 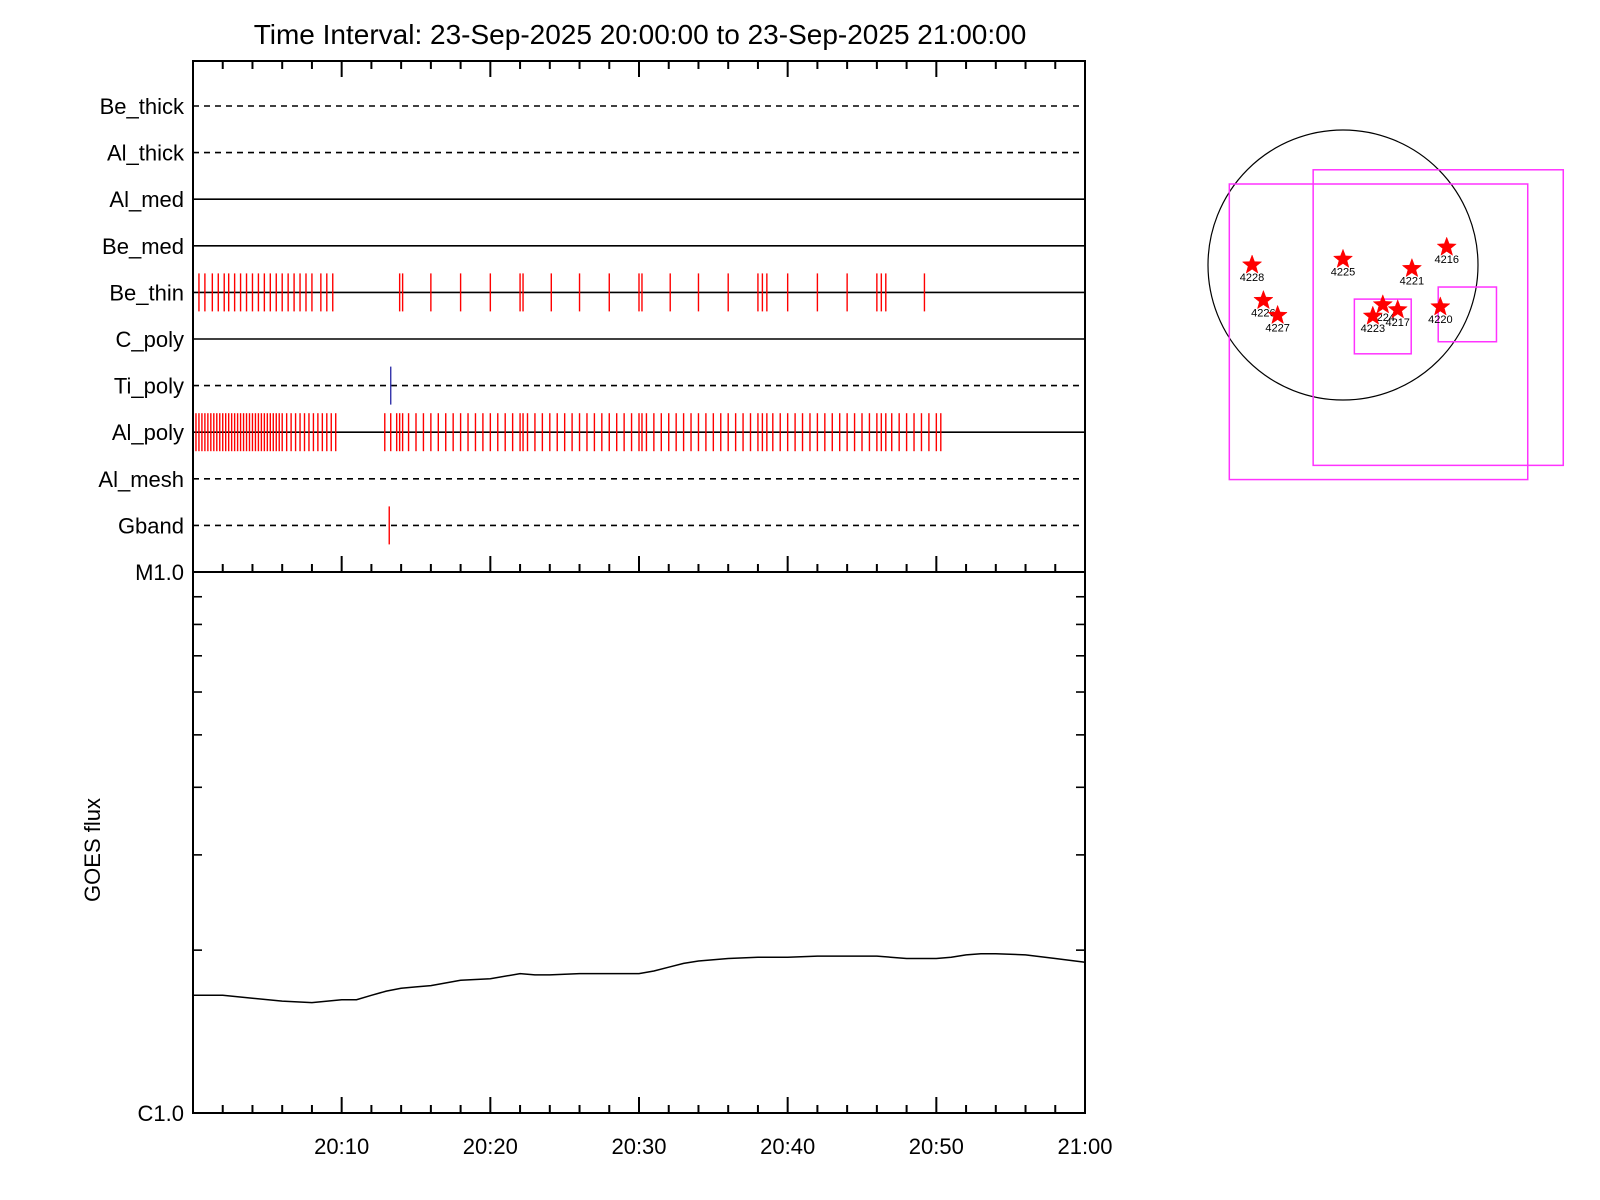 I want to click on x-tick-label: 20:50, so click(x=936, y=1146).